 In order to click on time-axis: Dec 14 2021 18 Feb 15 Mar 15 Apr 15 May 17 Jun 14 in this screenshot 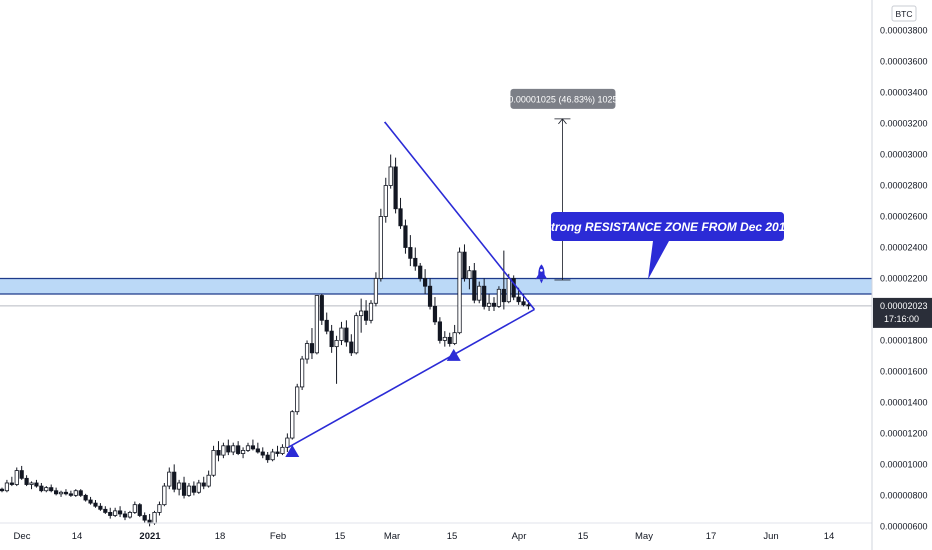, I will do `click(436, 532)`.